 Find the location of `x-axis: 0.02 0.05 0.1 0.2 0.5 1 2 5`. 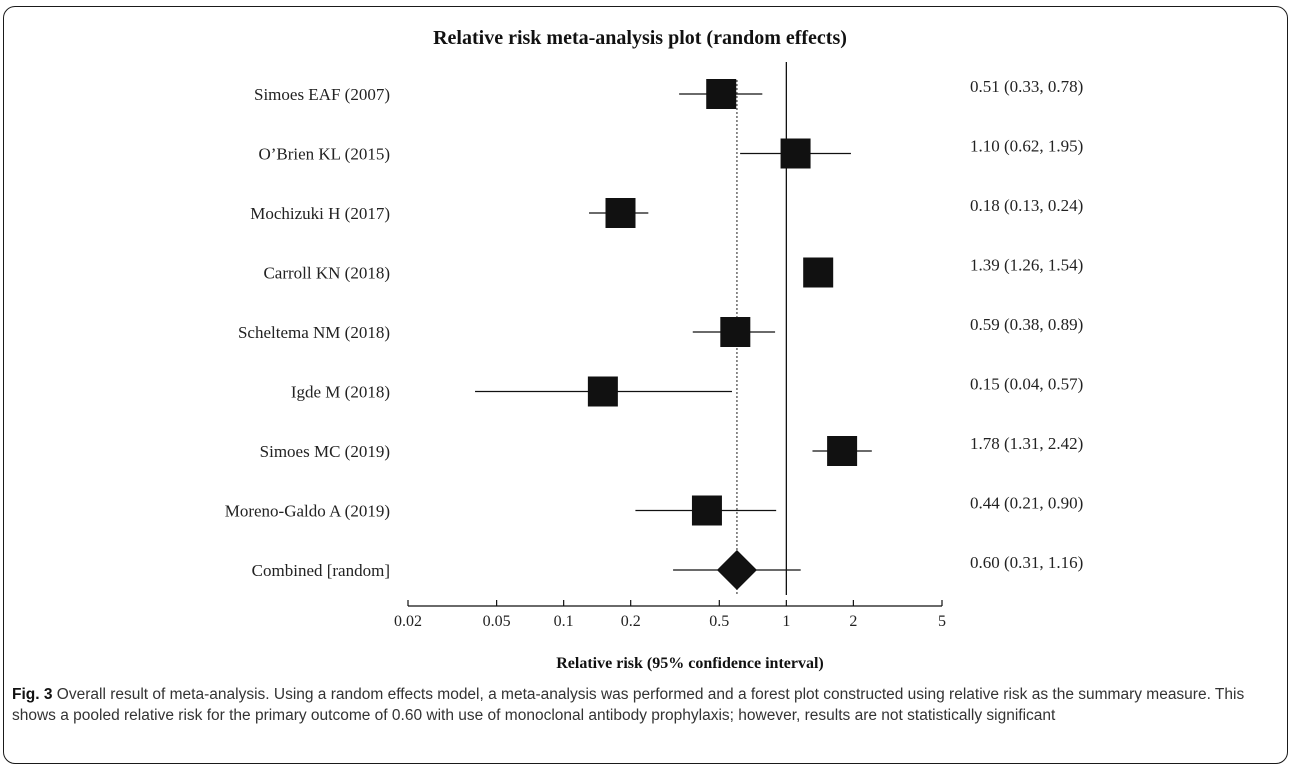

x-axis: 0.02 0.05 0.1 0.2 0.5 1 2 5 is located at coordinates (670, 615).